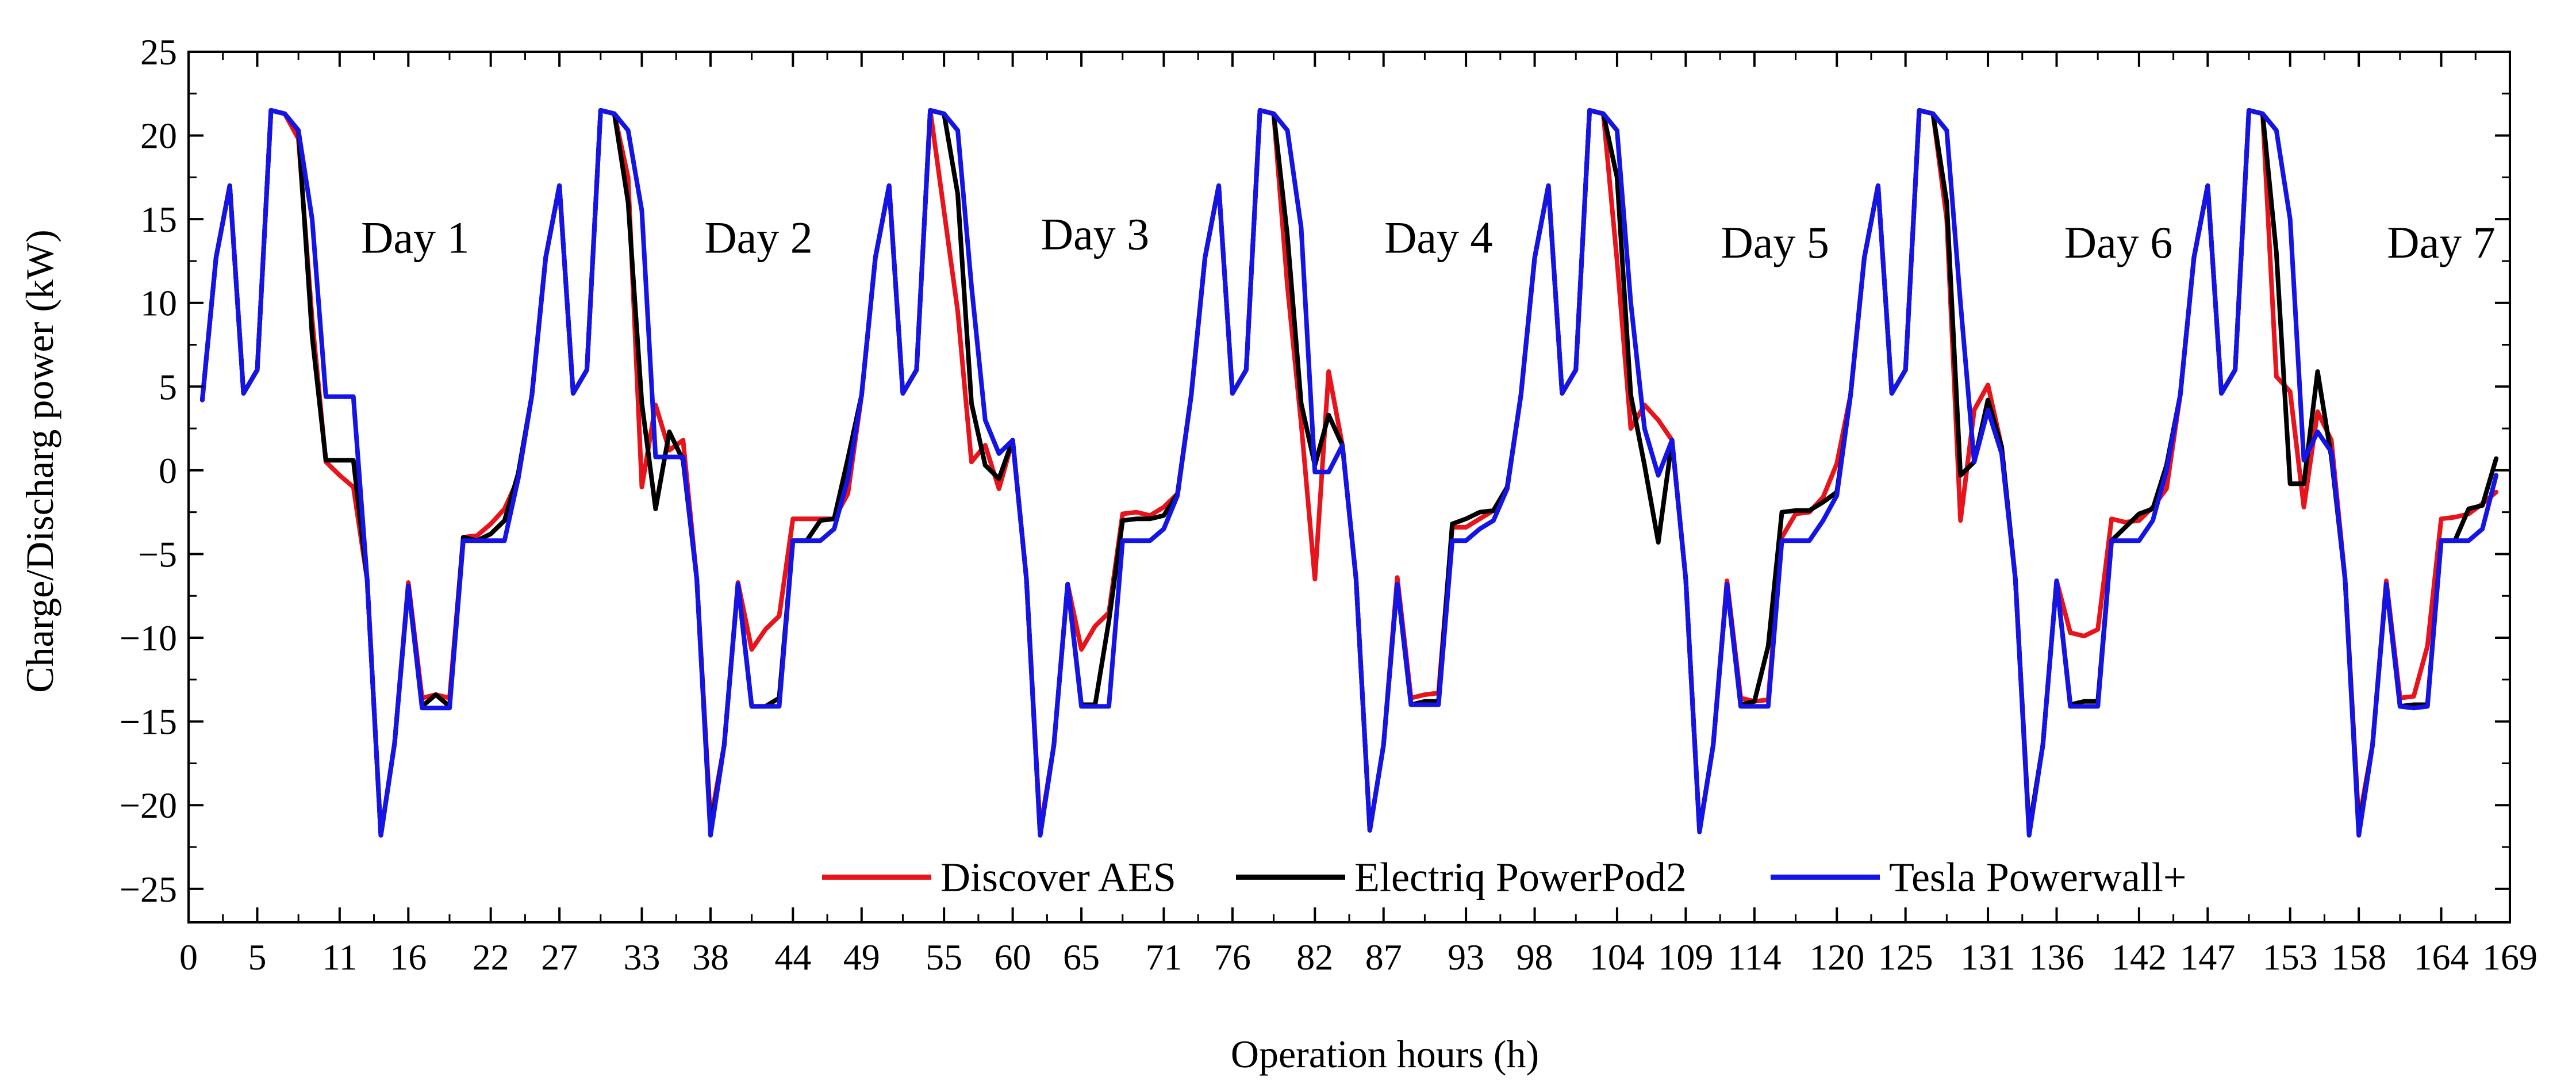 Image resolution: width=2576 pixels, height=1092 pixels. I want to click on y-tick-label: −10, so click(148, 638).